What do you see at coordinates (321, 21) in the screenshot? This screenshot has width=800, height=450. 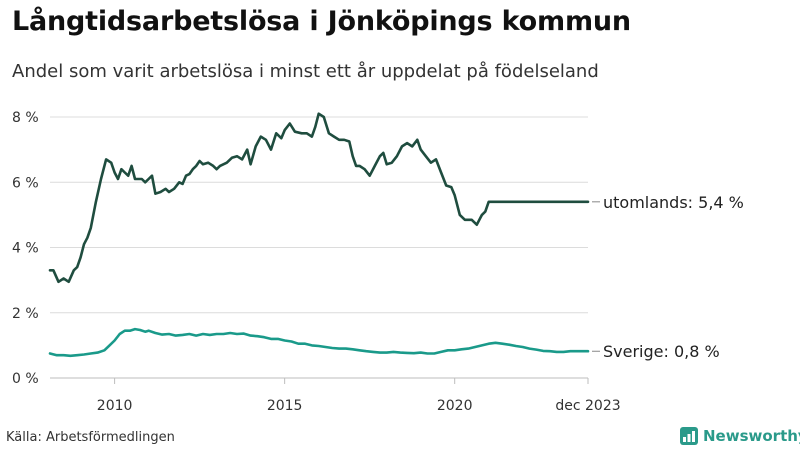 I see `chart-title: Långtidsarbetslösa i Jönköpings kommun` at bounding box center [321, 21].